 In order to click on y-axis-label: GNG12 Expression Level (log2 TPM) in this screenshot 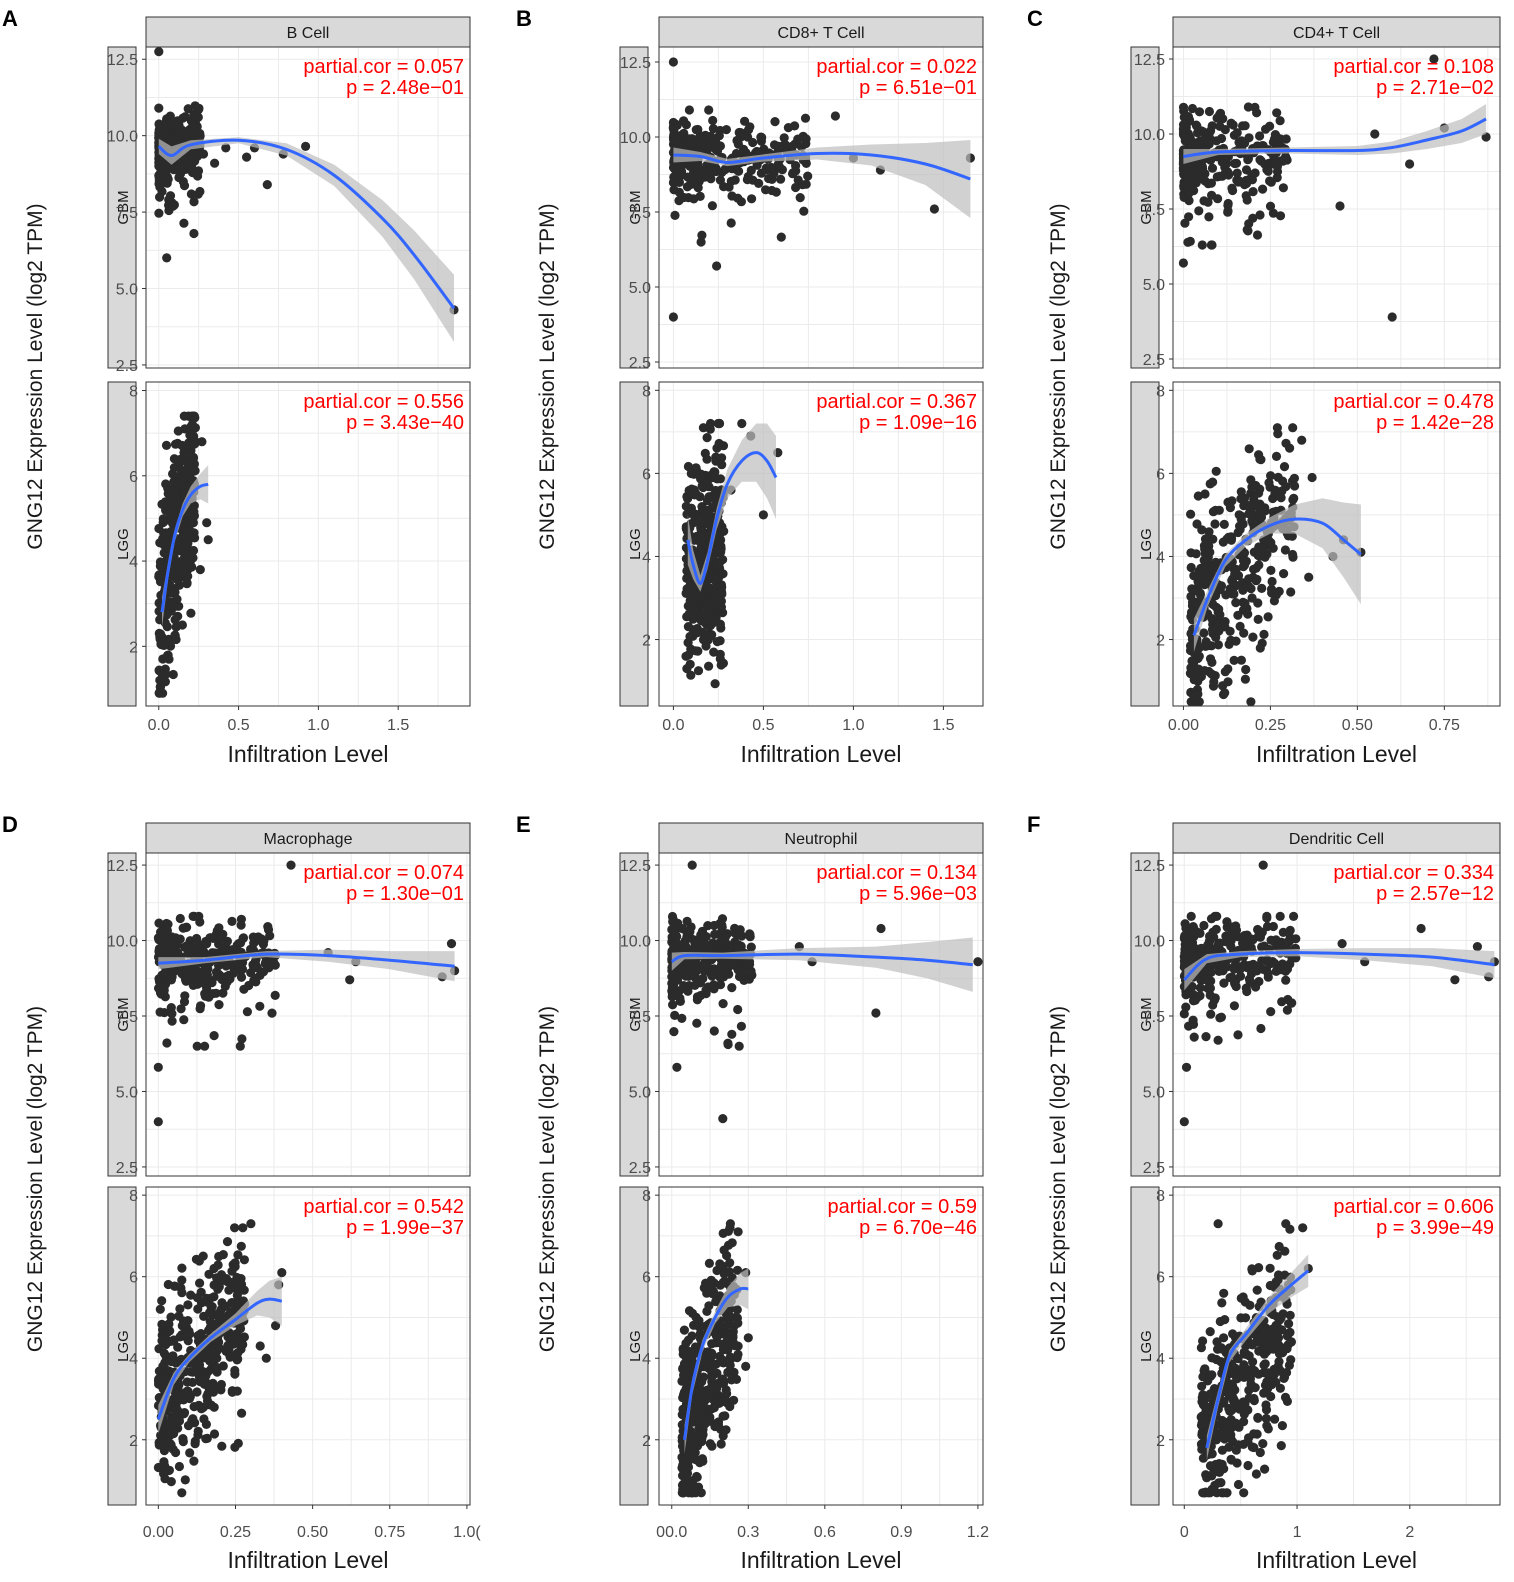, I will do `click(1058, 376)`.